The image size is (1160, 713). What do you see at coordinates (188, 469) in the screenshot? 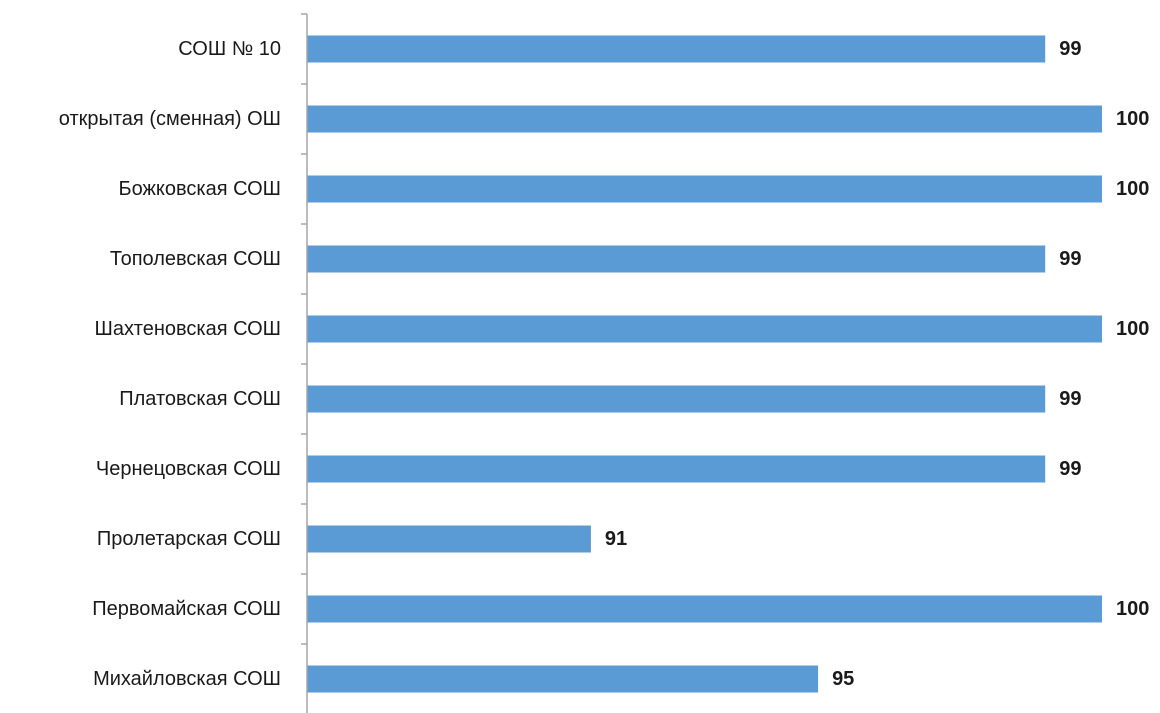
I see `category-label: Чернецовская СОШ` at bounding box center [188, 469].